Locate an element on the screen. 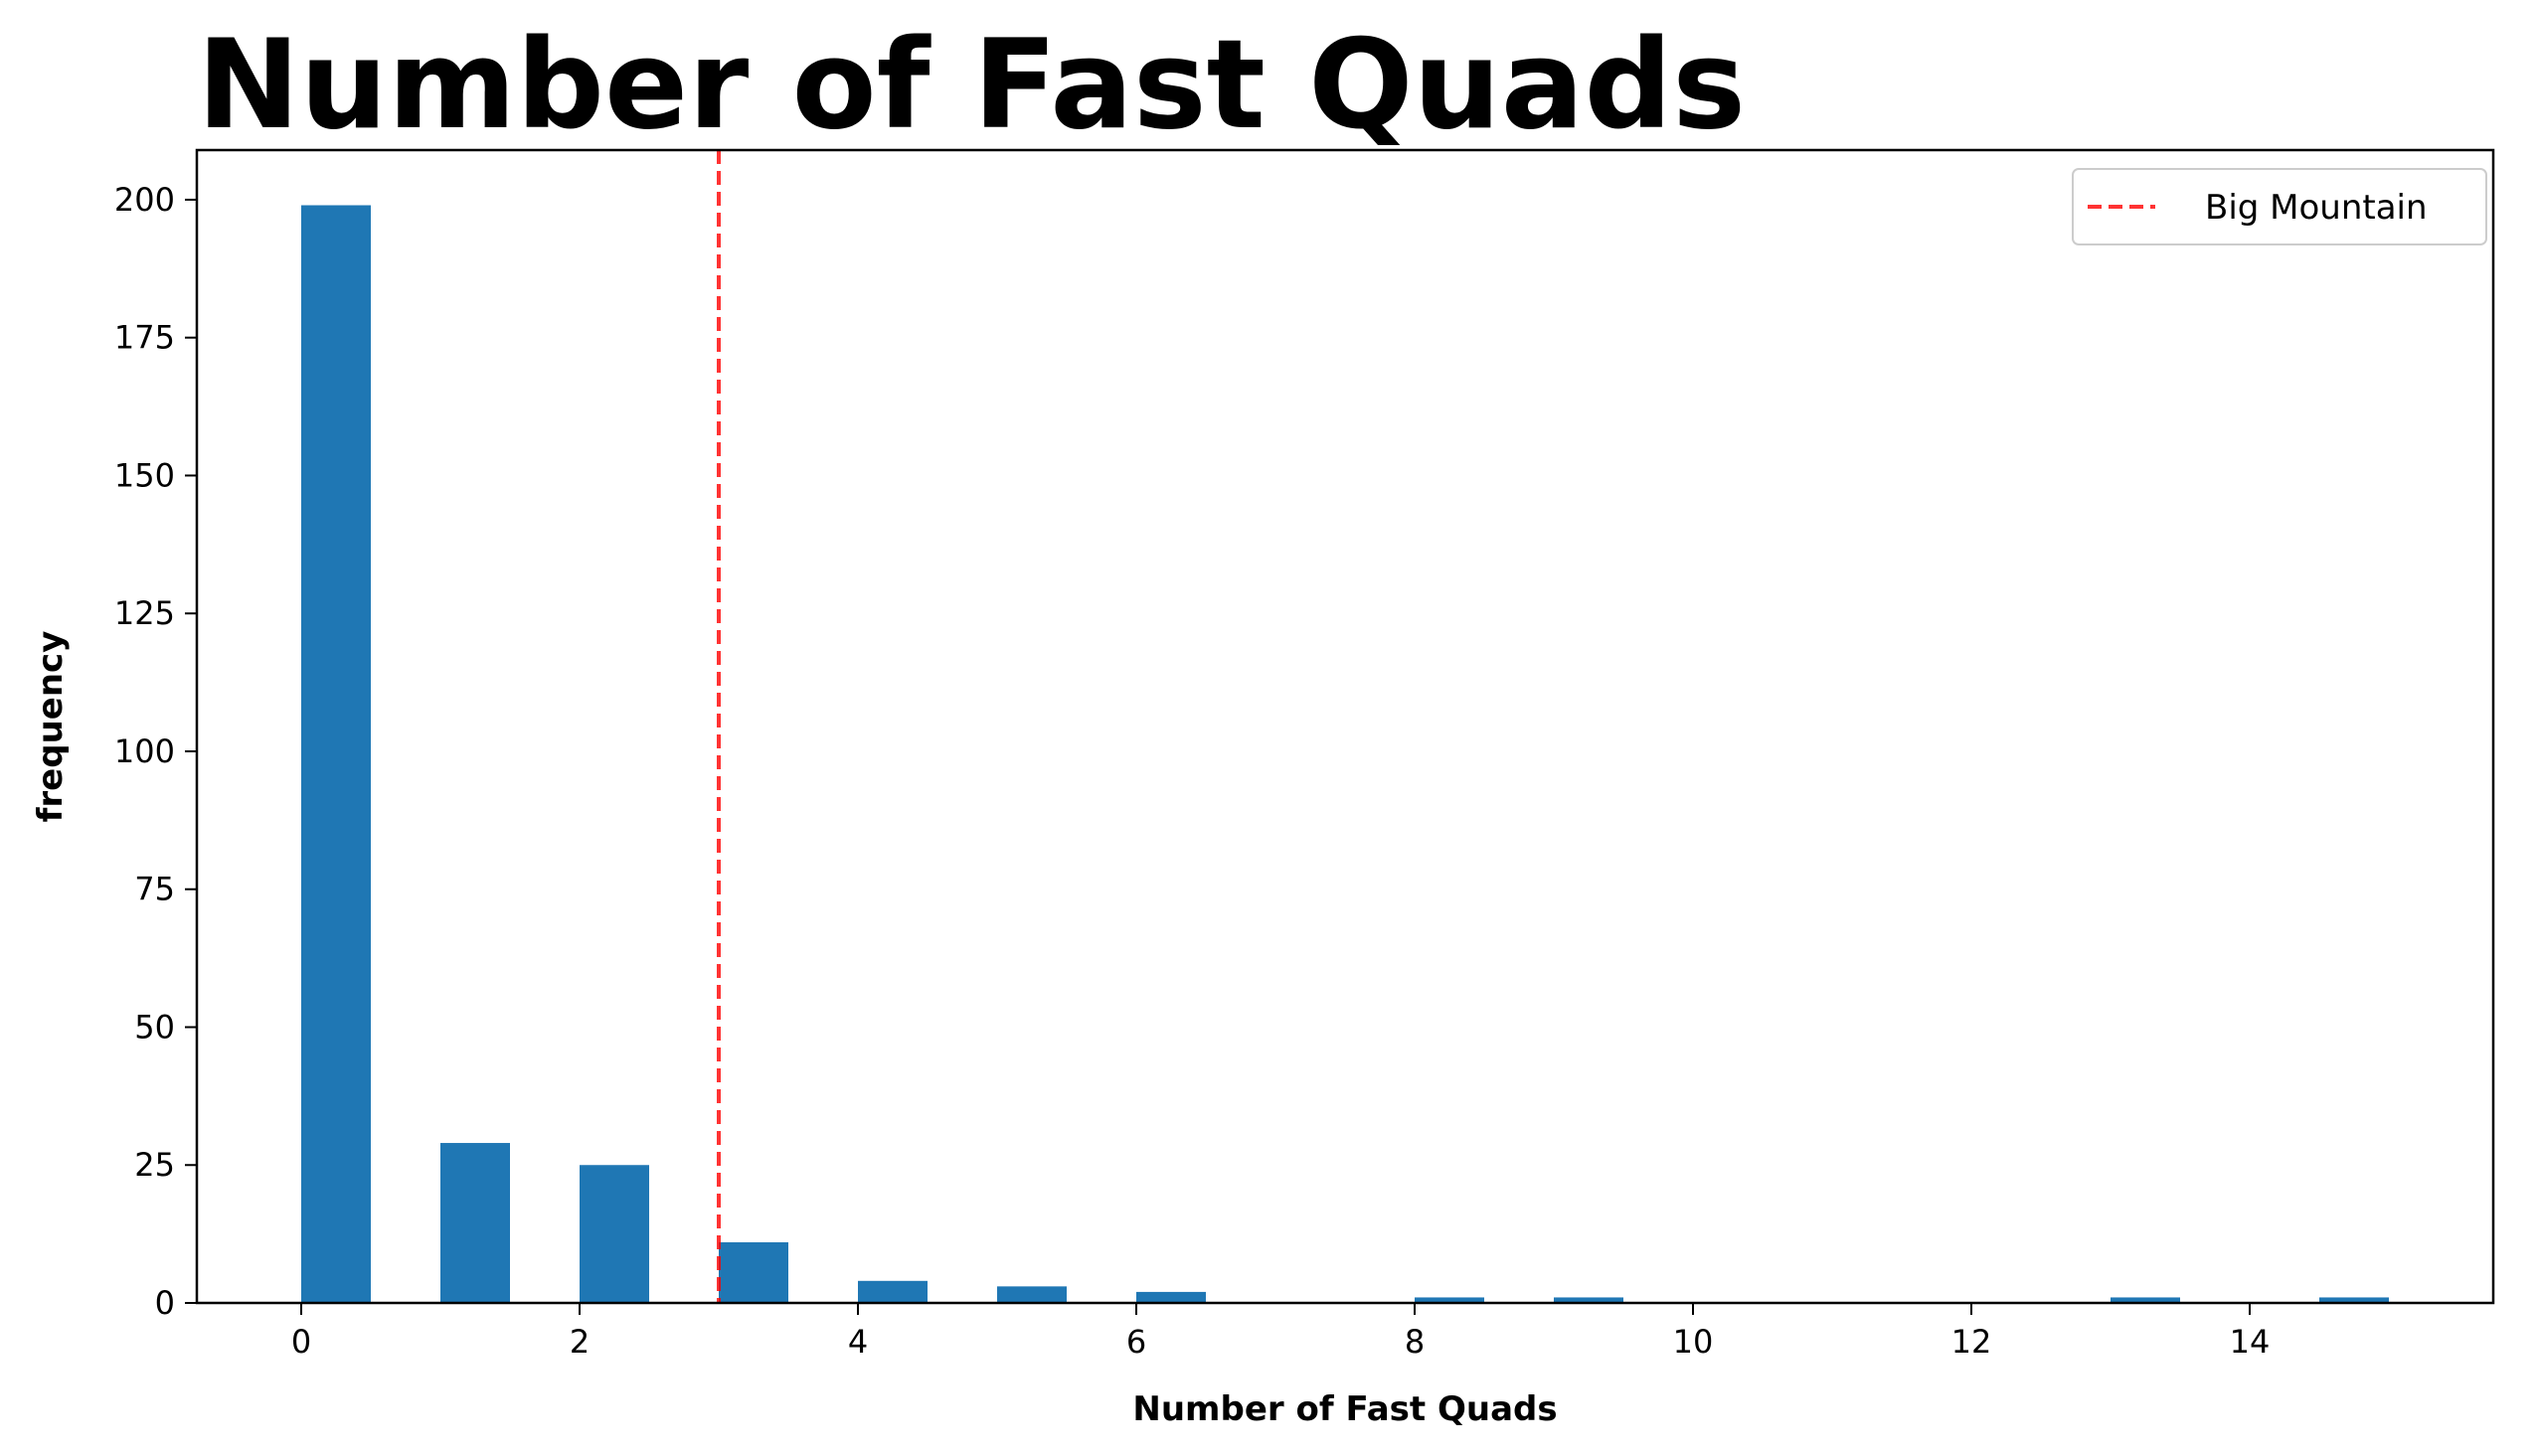 The height and width of the screenshot is (1456, 2537). y-tick-label-125: 125 is located at coordinates (144, 613).